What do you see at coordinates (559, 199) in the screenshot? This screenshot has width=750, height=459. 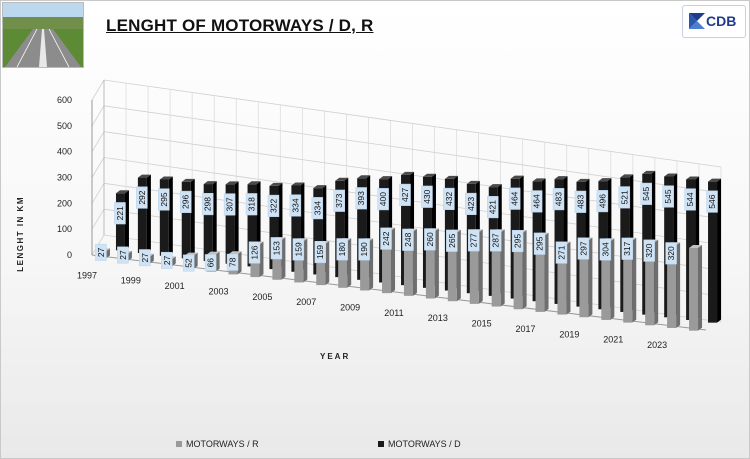 I see `data-label-d: 483` at bounding box center [559, 199].